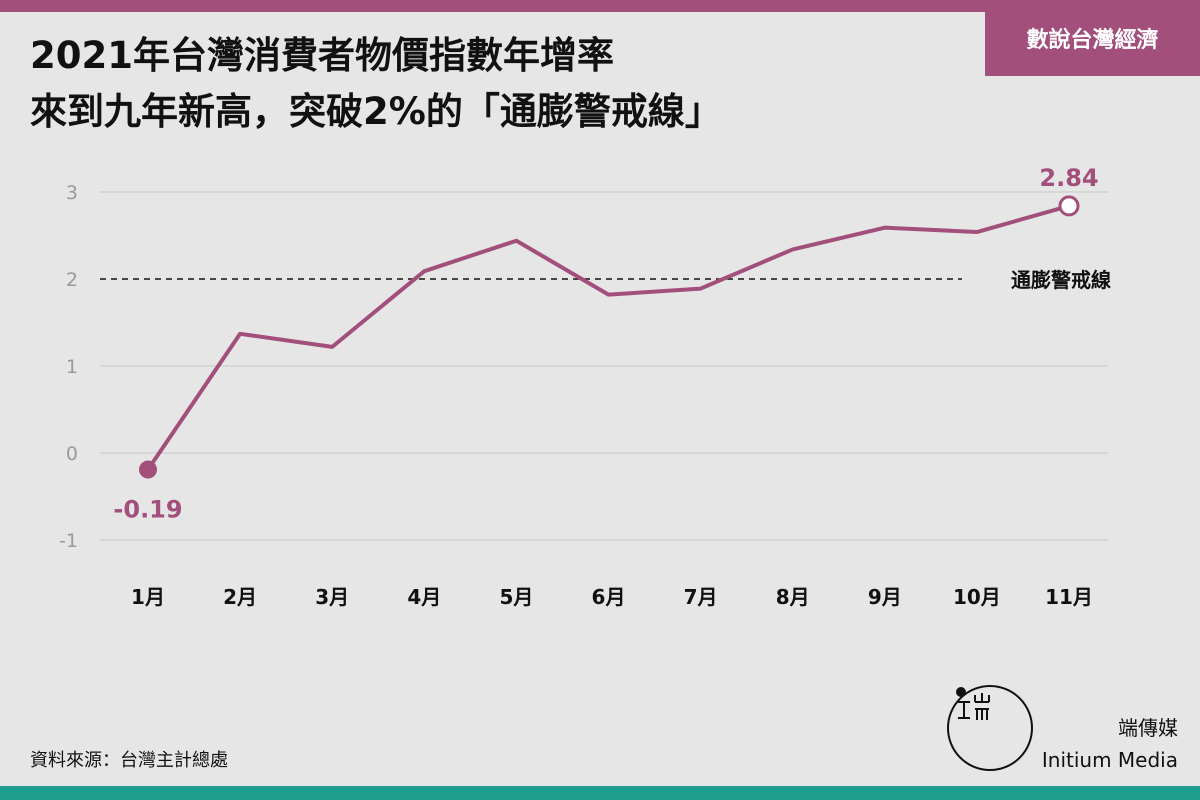 This screenshot has width=1200, height=800. Describe the element at coordinates (72, 454) in the screenshot. I see `y-tick-label: 0` at that location.